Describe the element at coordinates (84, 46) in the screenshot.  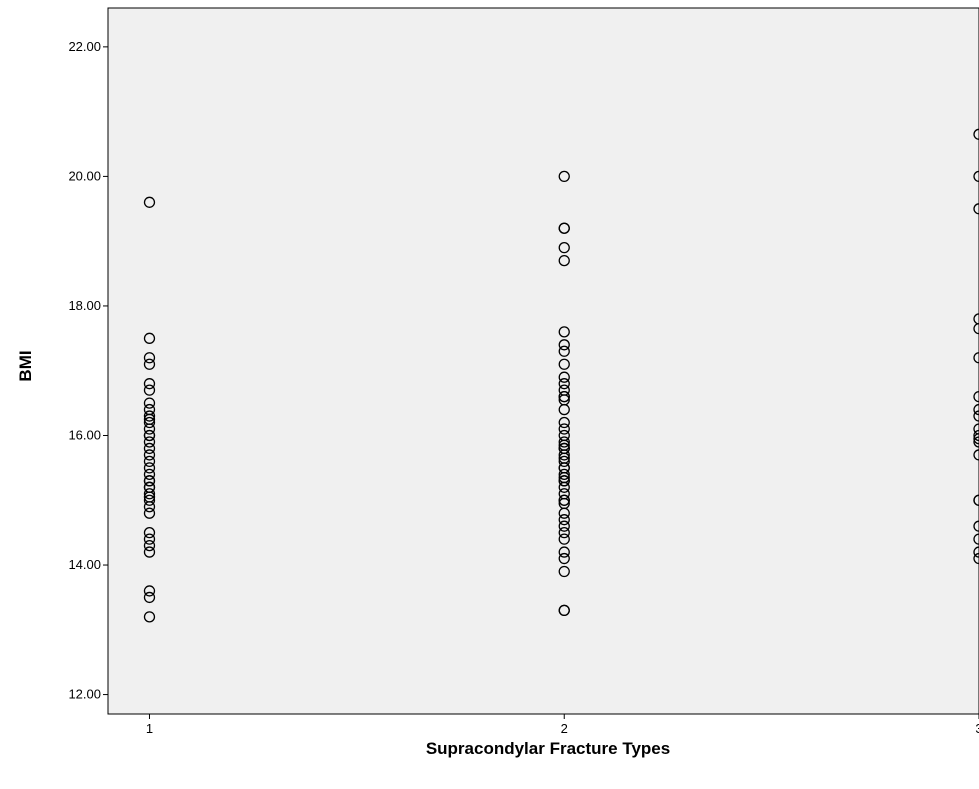
I see `y-tick-label: 22.00` at that location.